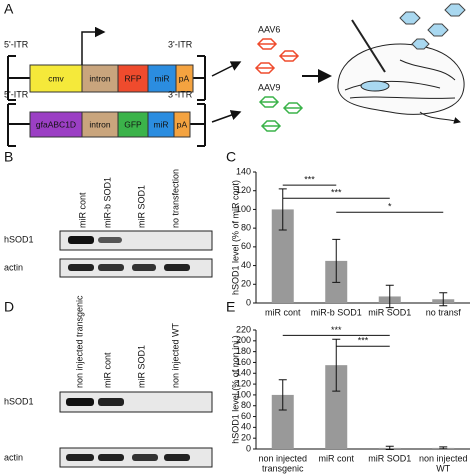  What do you see at coordinates (13, 457) in the screenshot?
I see `row-label: actin` at bounding box center [13, 457].